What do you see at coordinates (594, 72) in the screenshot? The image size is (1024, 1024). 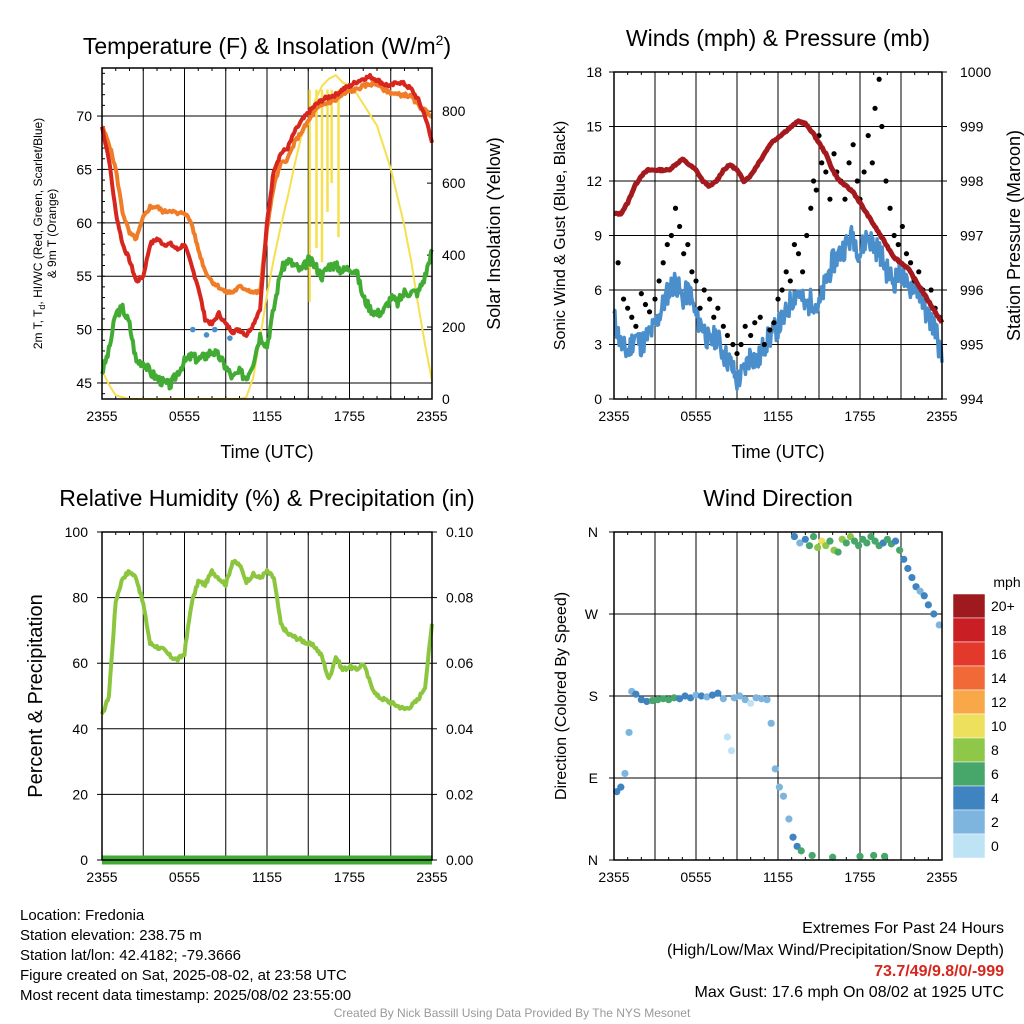 I see `y-tick-label: 18` at bounding box center [594, 72].